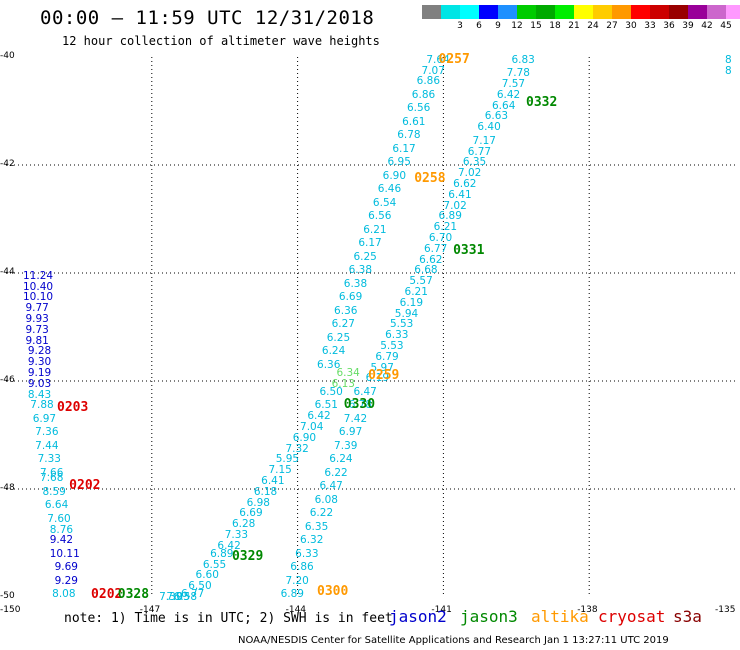 This screenshot has height=650, width=740. What do you see at coordinates (587, 610) in the screenshot?
I see `lon-tick-label: -138` at bounding box center [587, 610].